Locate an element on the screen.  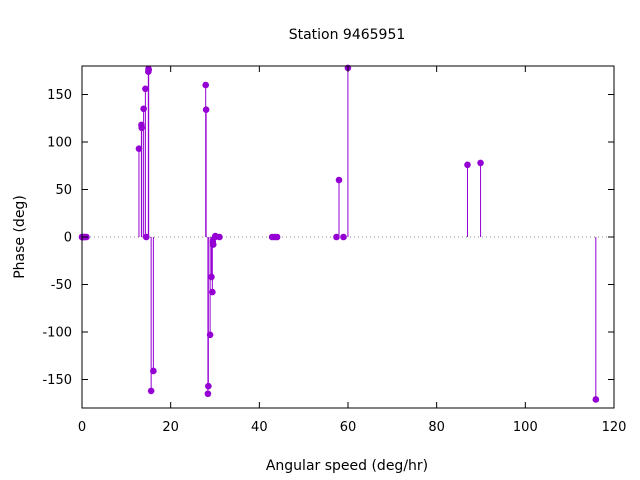
x-axis-label: Angular speed (deg/hr) is located at coordinates (347, 466).